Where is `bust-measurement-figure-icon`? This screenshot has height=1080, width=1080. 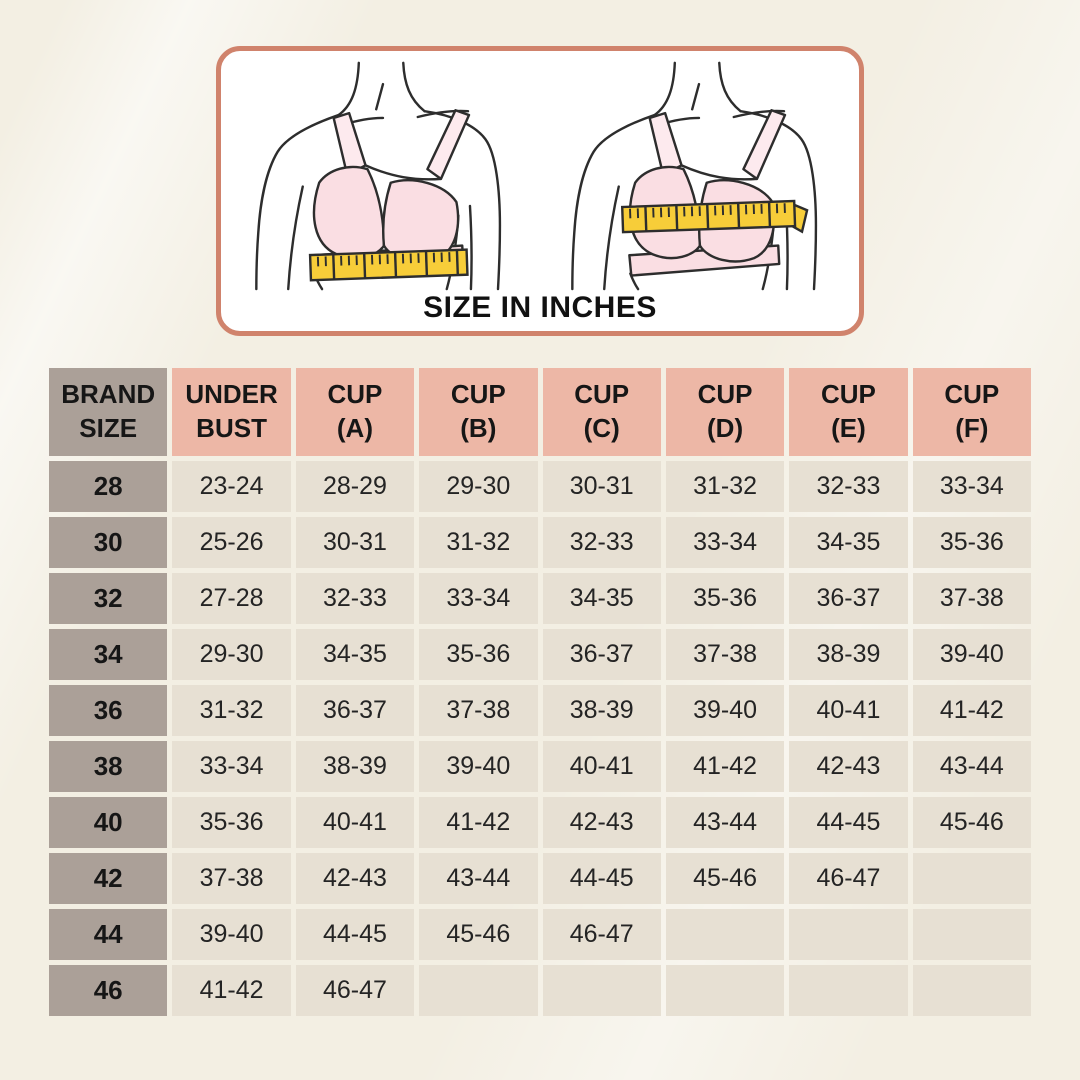 bust-measurement-figure-icon is located at coordinates (694, 176).